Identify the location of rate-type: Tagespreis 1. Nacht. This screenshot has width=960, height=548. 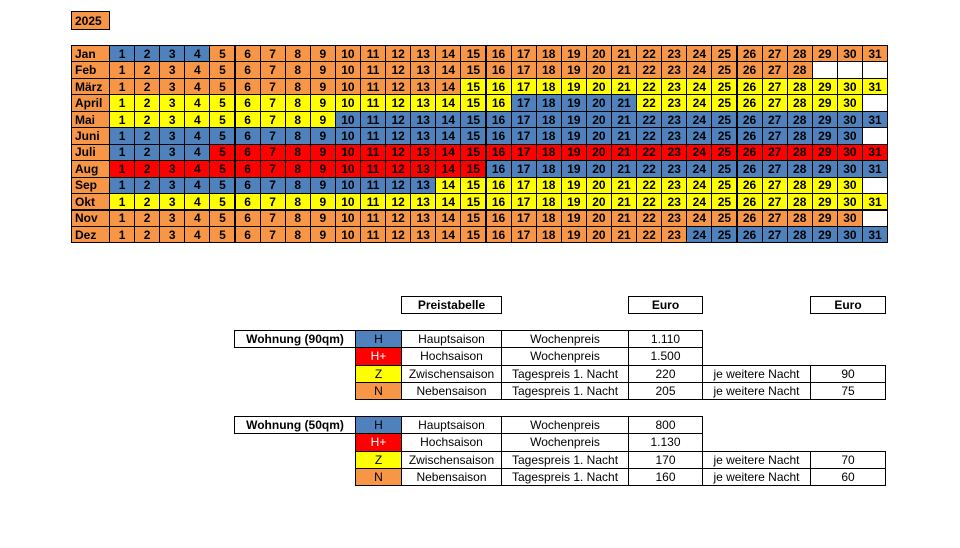
(565, 477).